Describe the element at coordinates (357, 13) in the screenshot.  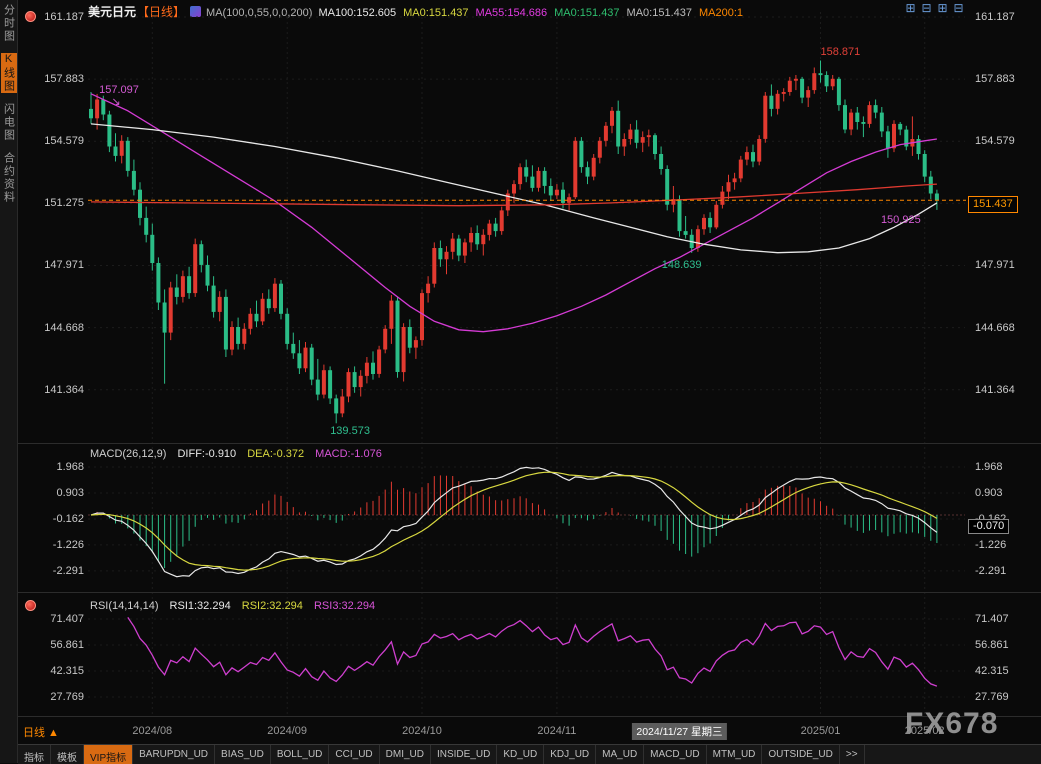
I see `ma-value-label: MA100:152.605` at that location.